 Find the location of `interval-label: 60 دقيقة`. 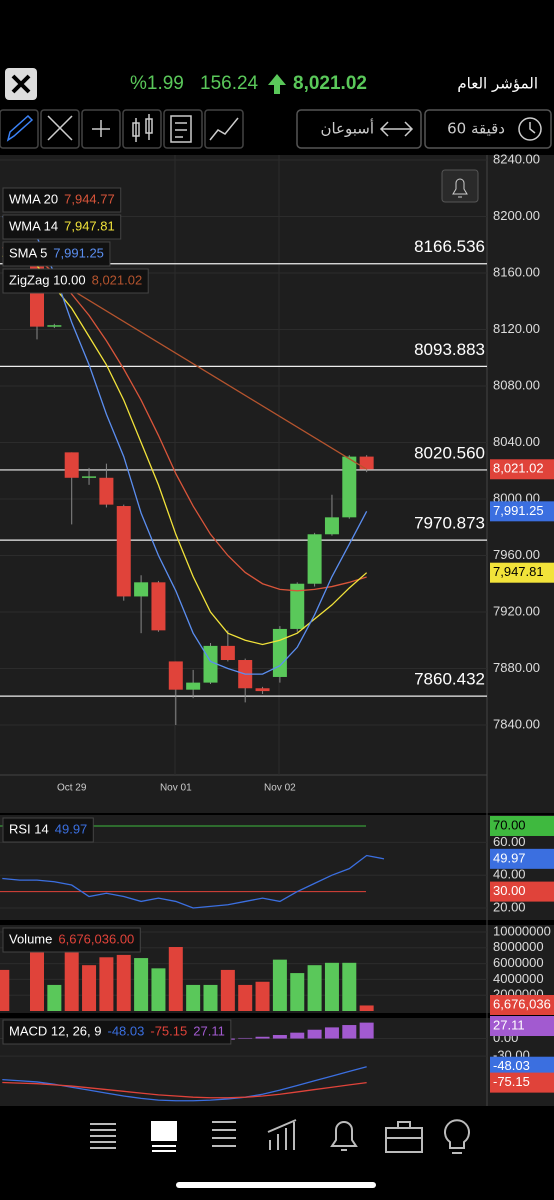

interval-label: 60 دقيقة is located at coordinates (476, 129).